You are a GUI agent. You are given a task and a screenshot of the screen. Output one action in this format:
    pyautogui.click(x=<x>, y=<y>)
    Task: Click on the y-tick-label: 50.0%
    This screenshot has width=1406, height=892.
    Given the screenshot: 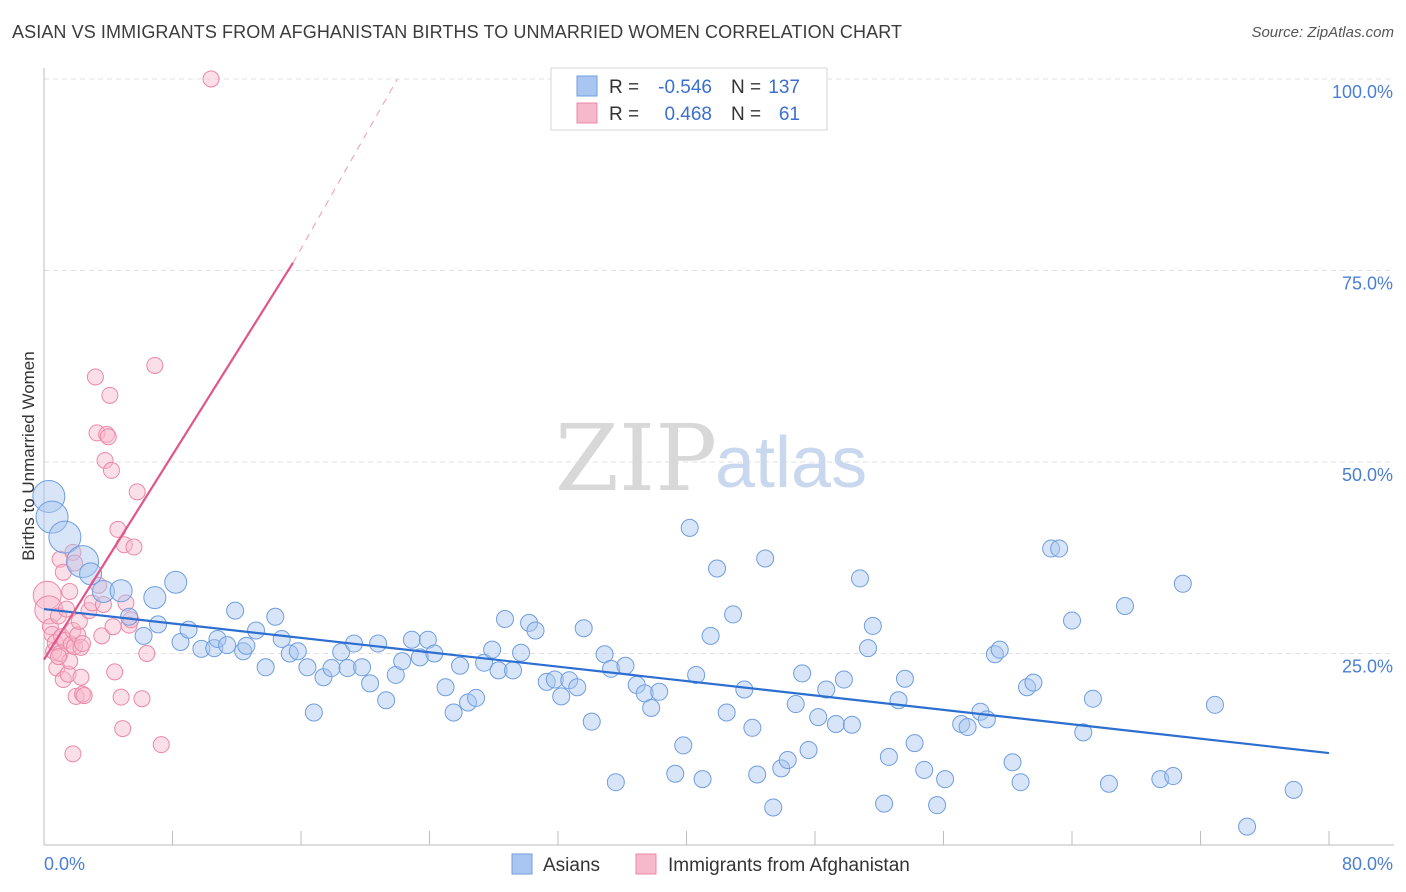 What is the action you would take?
    pyautogui.click(x=1367, y=475)
    